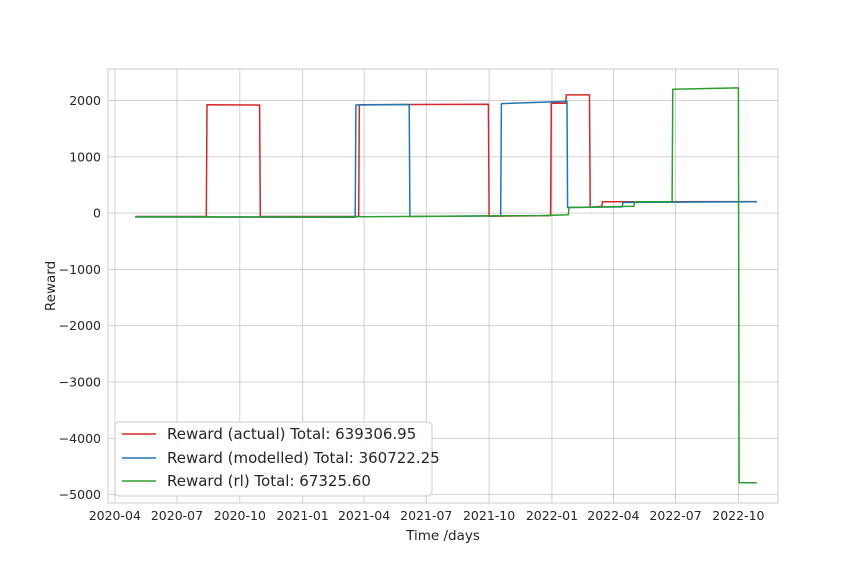 Image resolution: width=864 pixels, height=576 pixels. I want to click on y-tick-label: 1000, so click(85, 156).